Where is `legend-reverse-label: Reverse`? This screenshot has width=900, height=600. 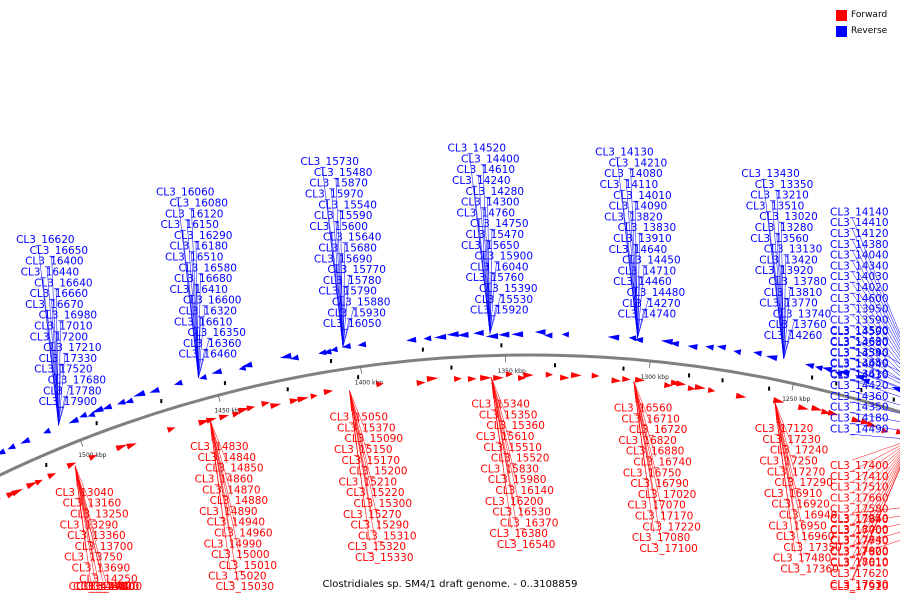 legend-reverse-label: Reverse is located at coordinates (869, 31).